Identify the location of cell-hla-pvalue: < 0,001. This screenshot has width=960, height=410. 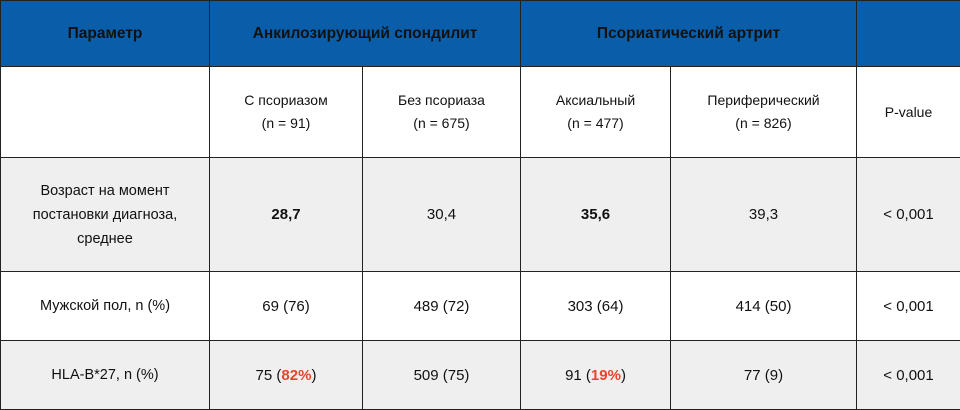
(908, 375).